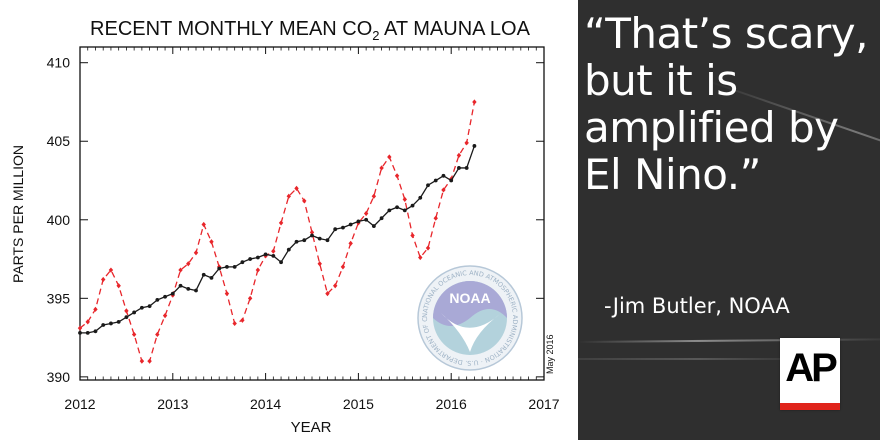  What do you see at coordinates (470, 332) in the screenshot?
I see `noaa-logo-bird` at bounding box center [470, 332].